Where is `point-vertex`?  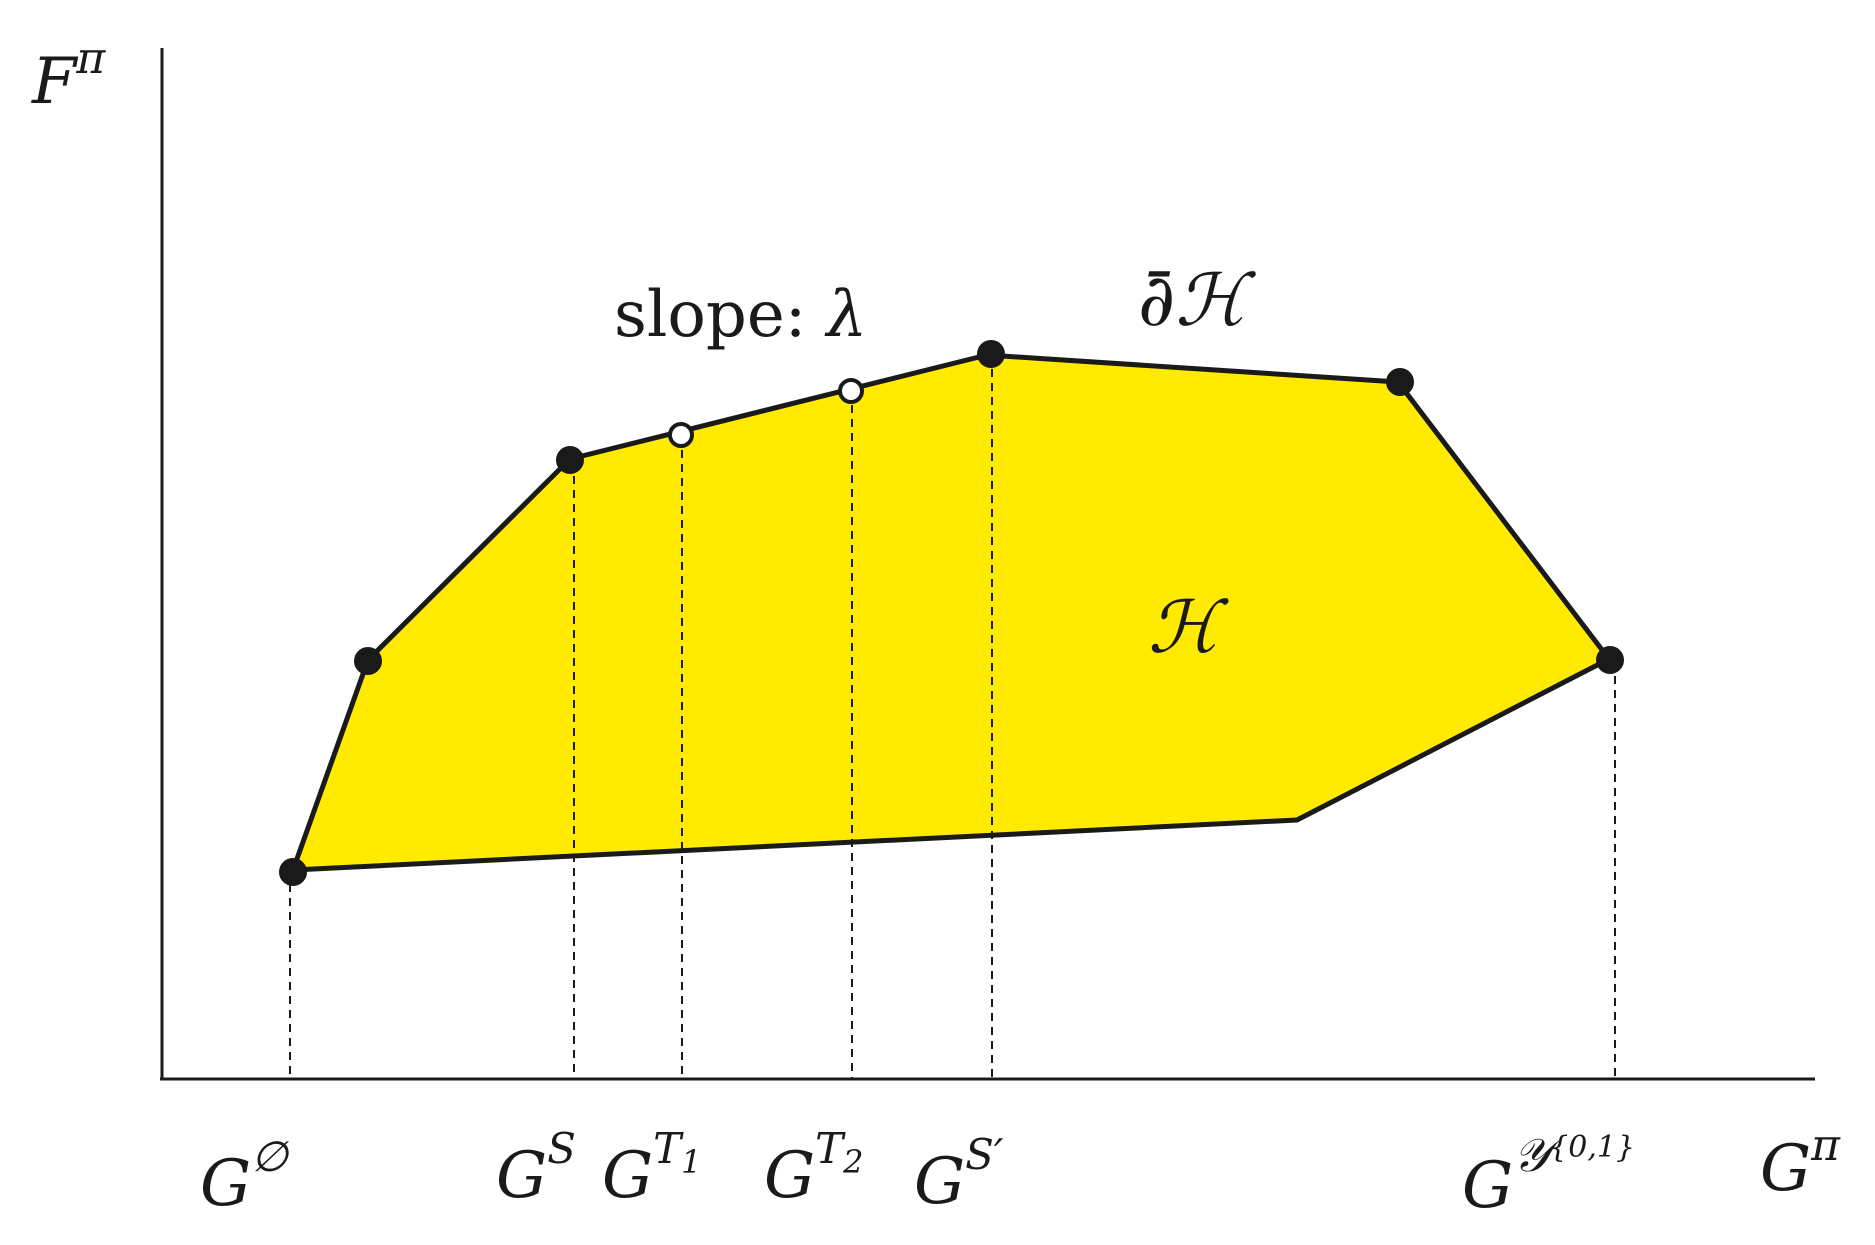 point-vertex is located at coordinates (368, 661).